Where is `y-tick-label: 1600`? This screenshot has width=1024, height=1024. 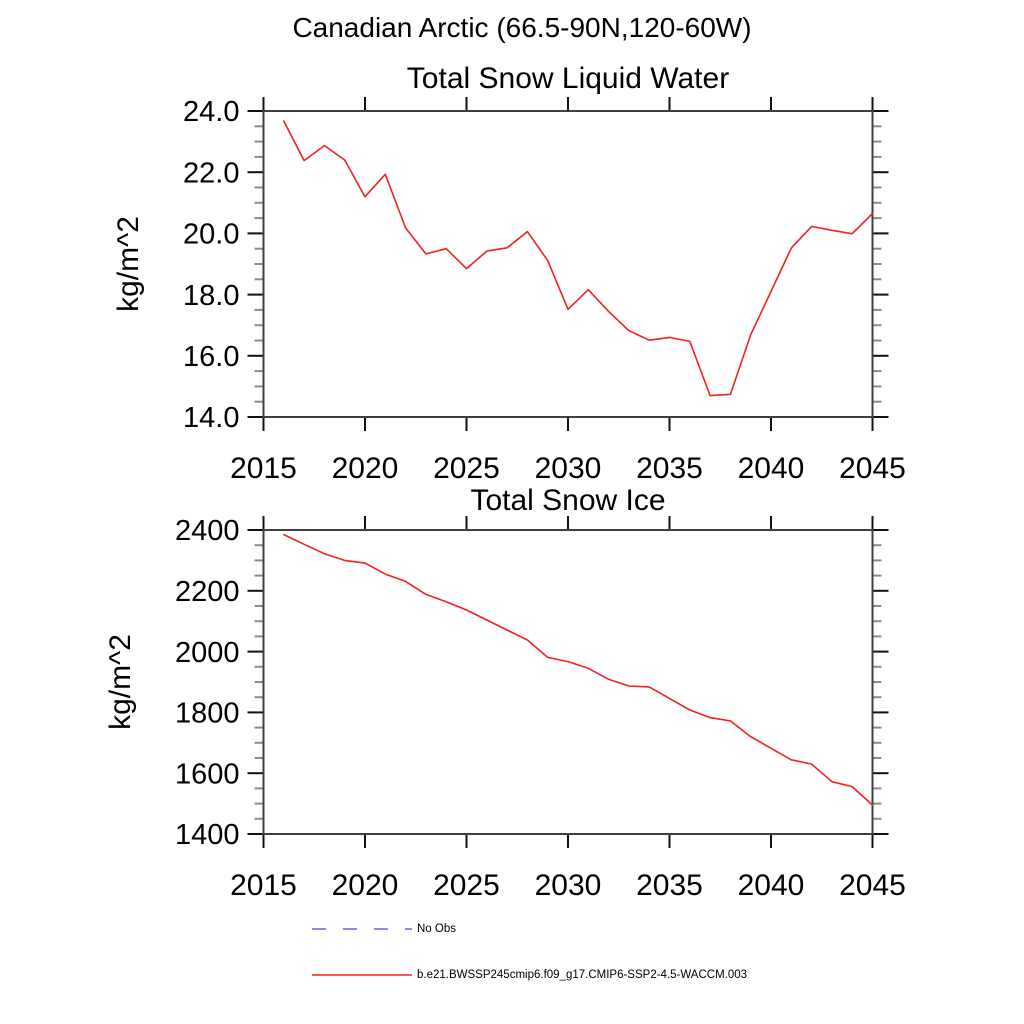 y-tick-label: 1600 is located at coordinates (207, 774).